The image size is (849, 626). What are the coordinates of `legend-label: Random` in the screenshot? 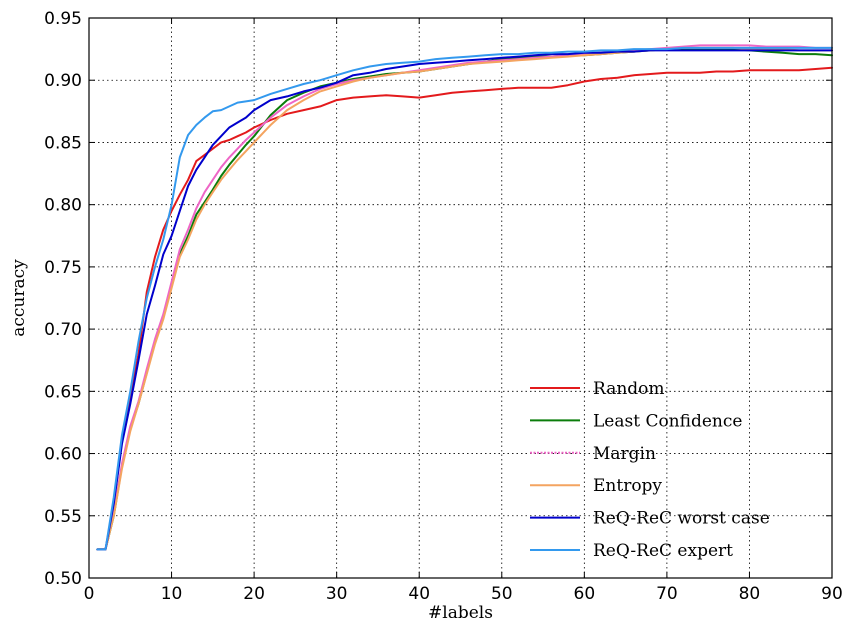 It's located at (629, 389).